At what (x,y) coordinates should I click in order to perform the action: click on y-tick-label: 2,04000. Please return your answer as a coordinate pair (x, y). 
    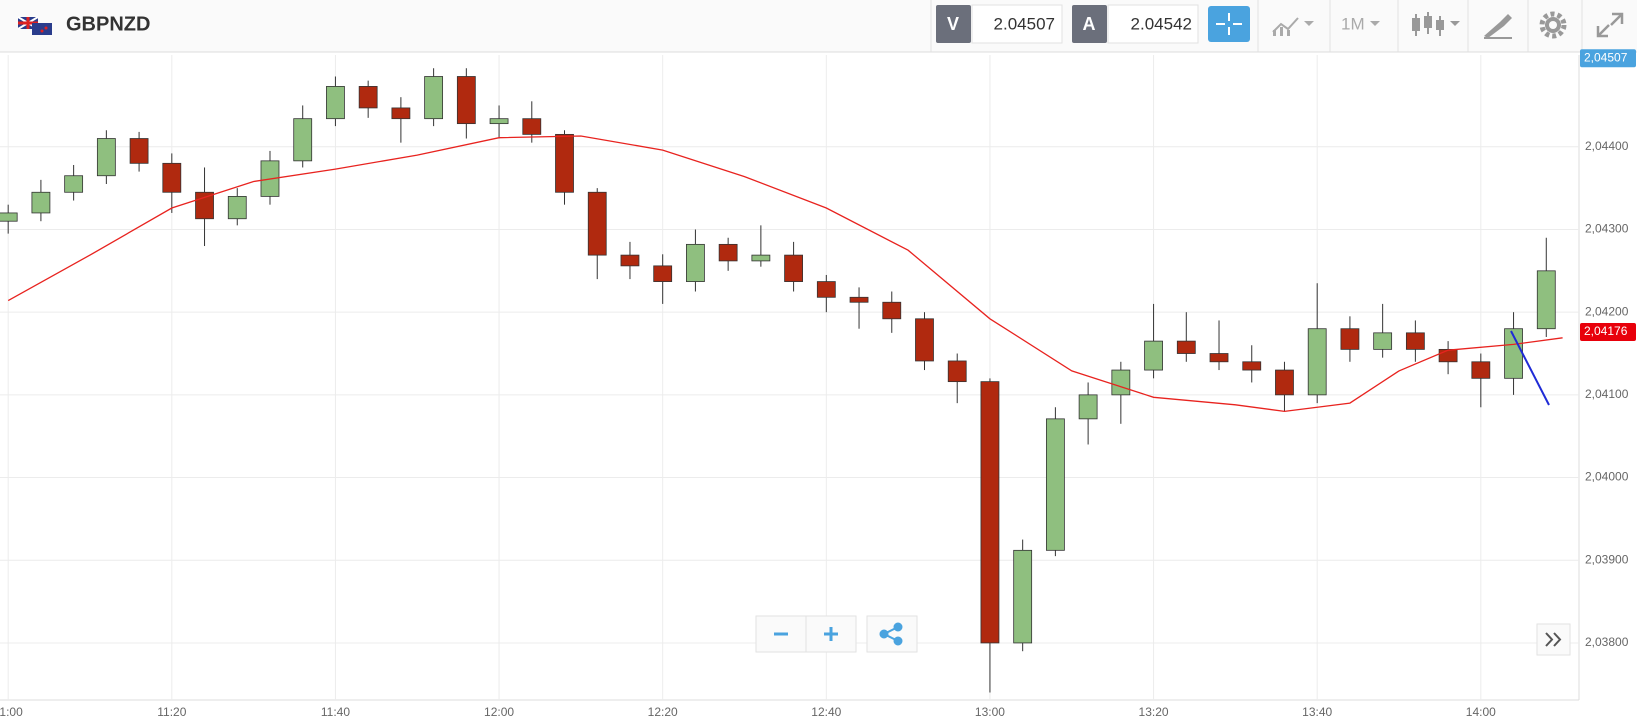
    Looking at the image, I should click on (1607, 477).